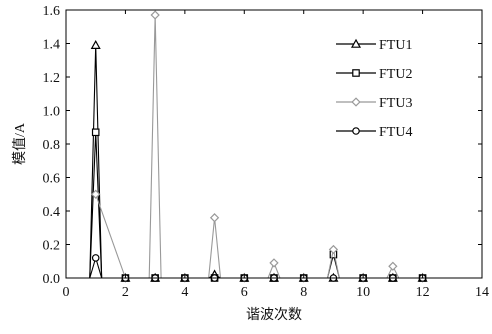  What do you see at coordinates (52, 179) in the screenshot?
I see `y-tick-label: 0.6` at bounding box center [52, 179].